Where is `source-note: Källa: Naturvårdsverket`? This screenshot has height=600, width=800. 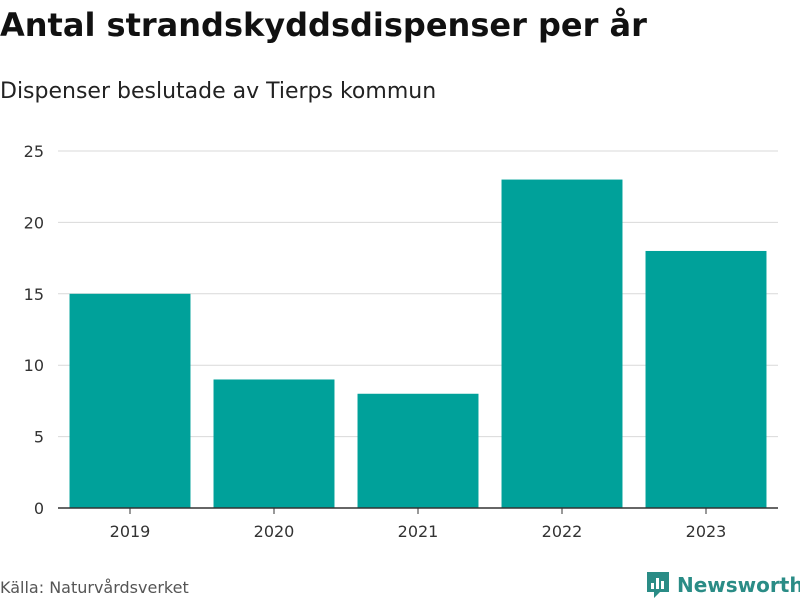
source-note: Källa: Naturvårdsverket is located at coordinates (94, 587).